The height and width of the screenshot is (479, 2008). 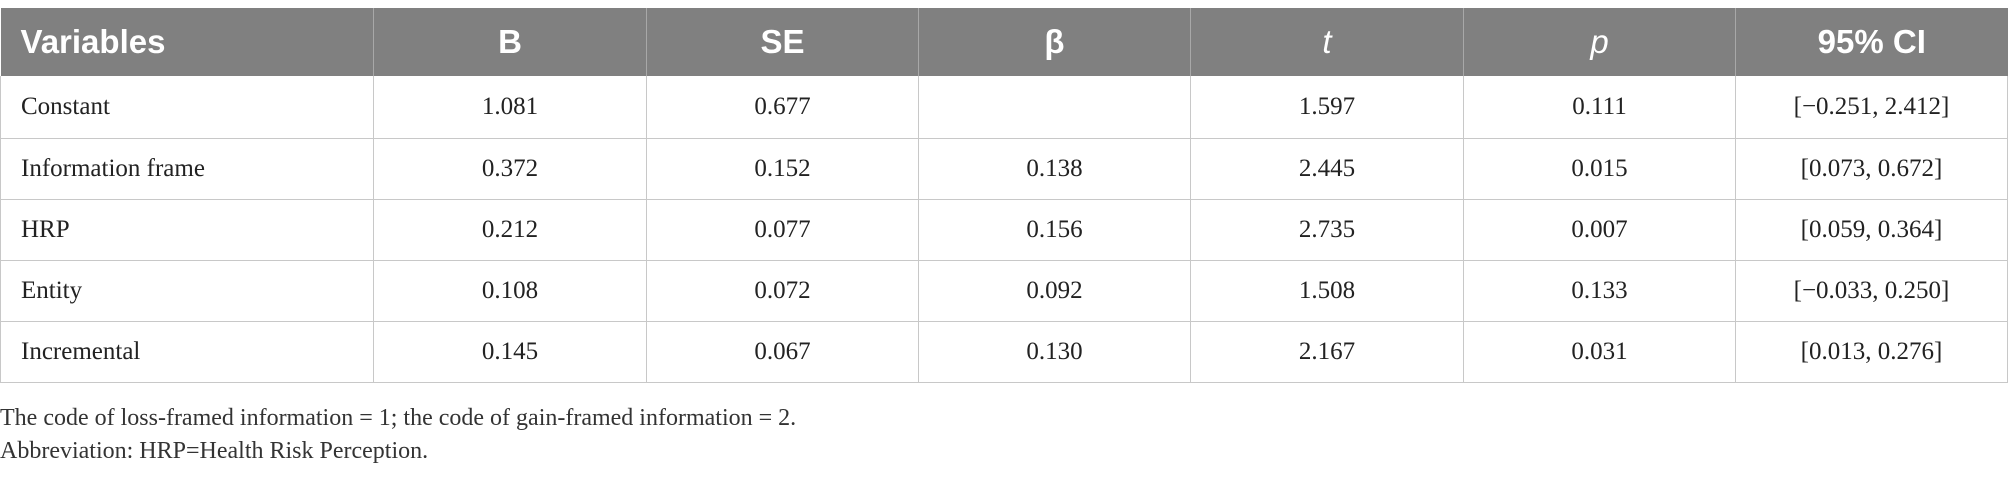 I want to click on cell-ci: [0.013, 0.276], so click(x=1871, y=351).